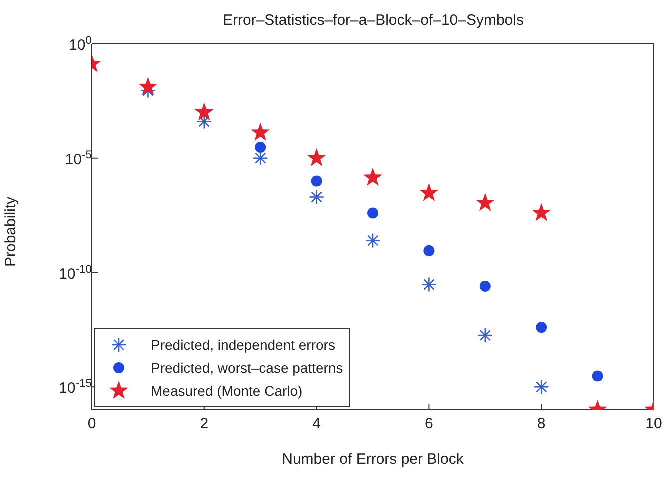 Image resolution: width=667 pixels, height=478 pixels. Describe the element at coordinates (373, 20) in the screenshot. I see `chart-title: Error–Statistics–for–a–Block–of–10–Symbols` at that location.